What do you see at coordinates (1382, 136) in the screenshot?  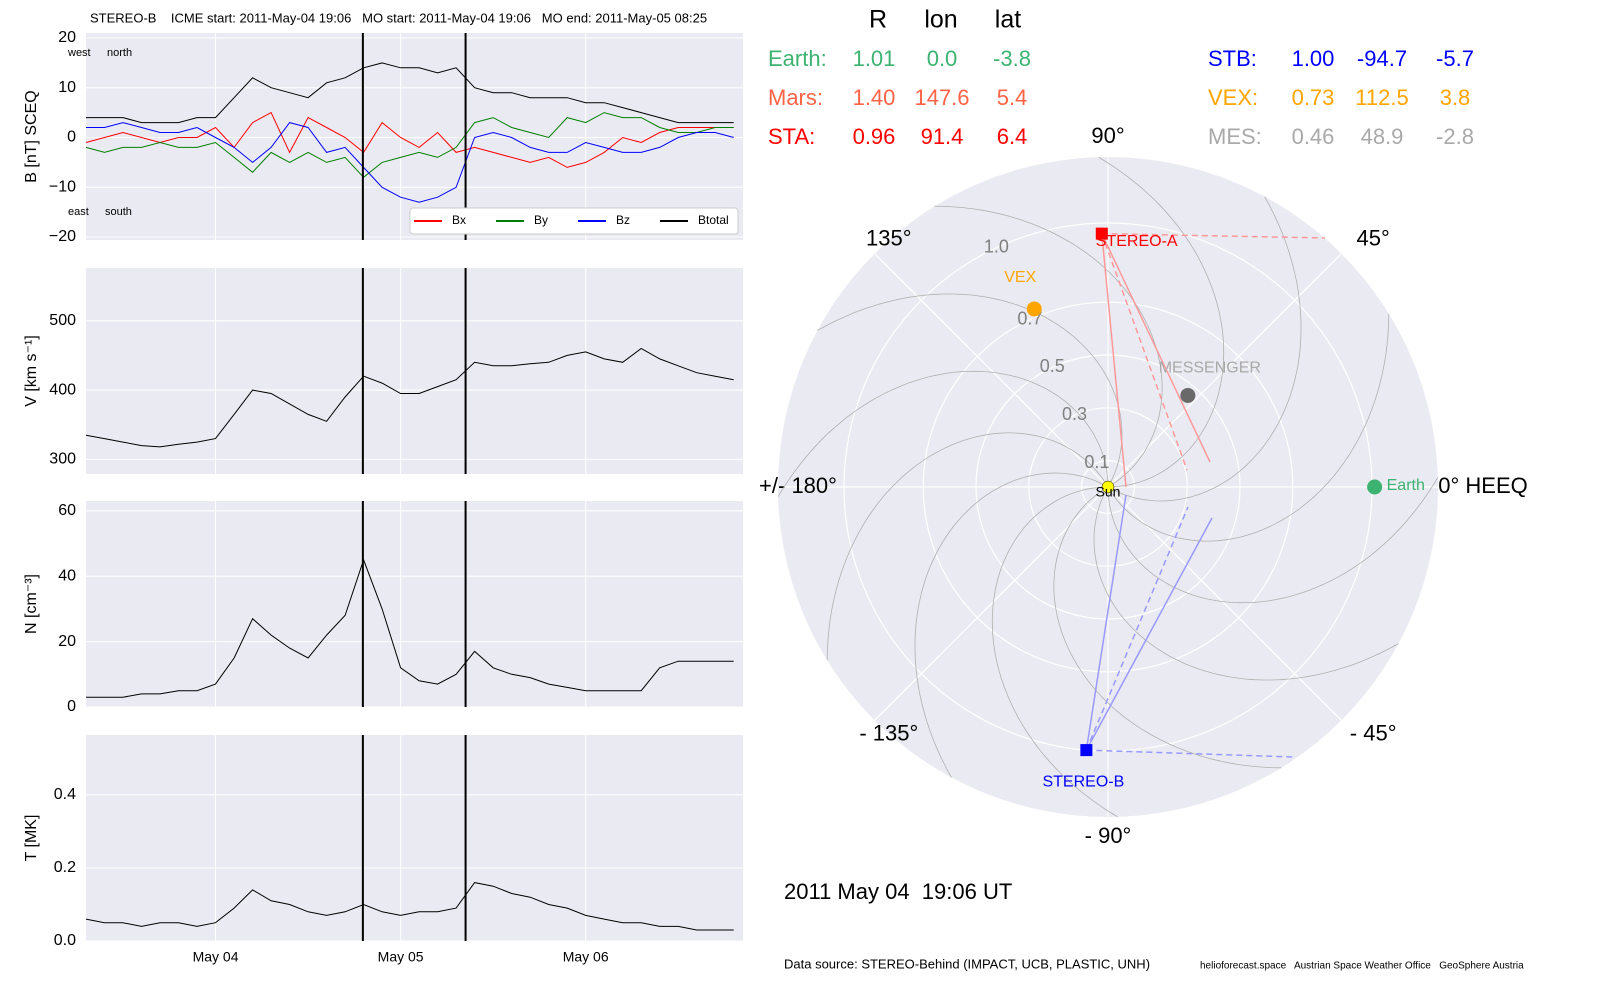 I see `table-cell: 48.9` at bounding box center [1382, 136].